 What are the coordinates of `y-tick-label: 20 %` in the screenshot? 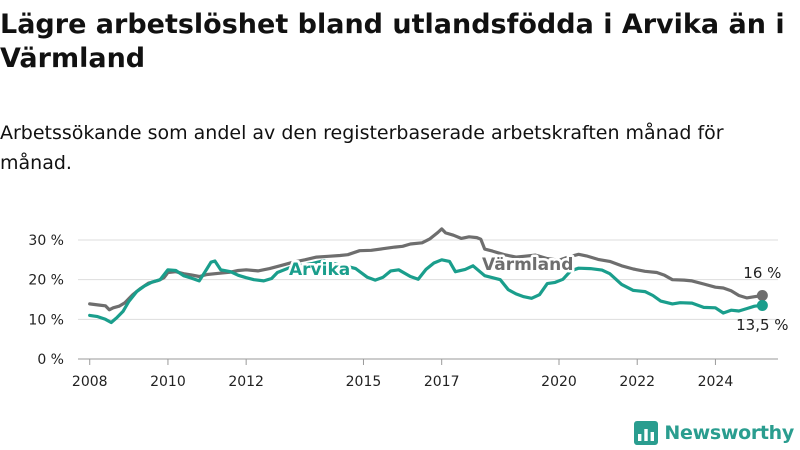 It's located at (46, 281).